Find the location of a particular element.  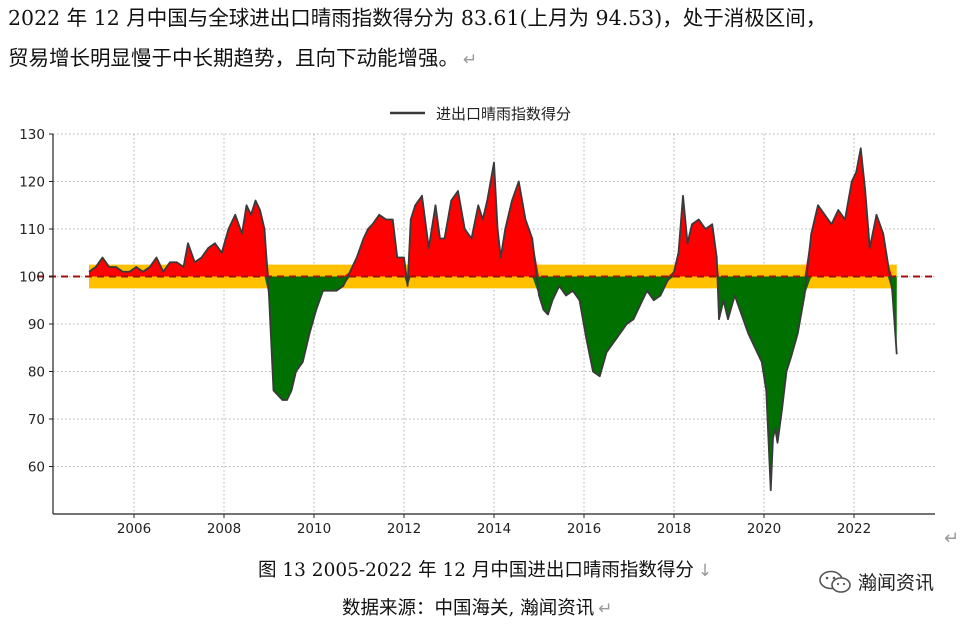

x-tick-label: 2018 is located at coordinates (674, 529).